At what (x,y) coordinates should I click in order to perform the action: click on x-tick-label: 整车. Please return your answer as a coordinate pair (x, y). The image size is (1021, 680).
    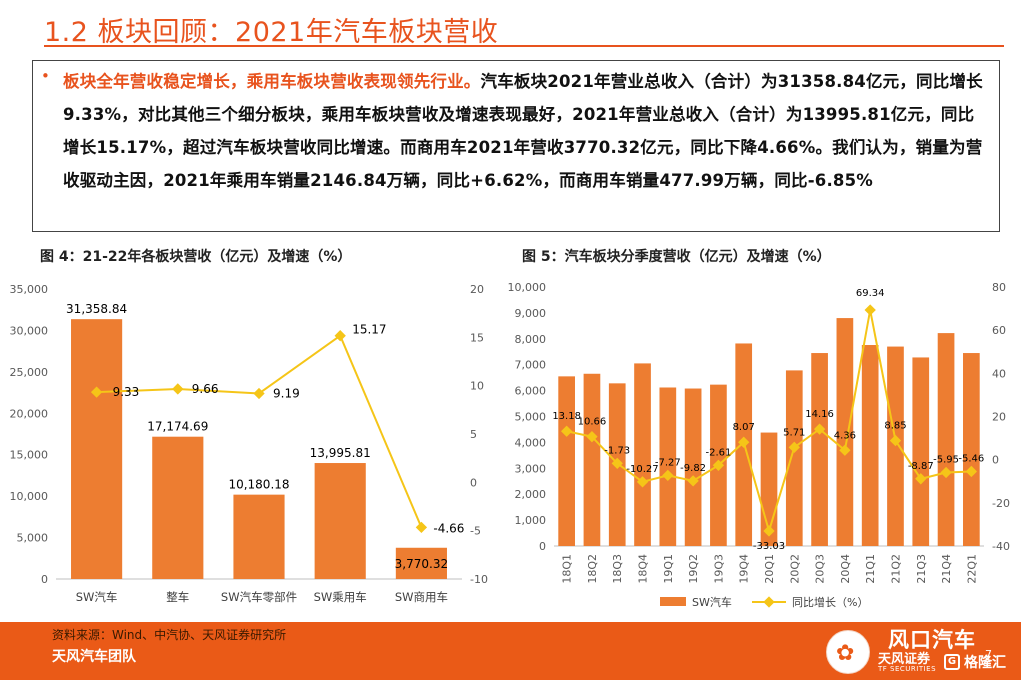
    Looking at the image, I should click on (177, 597).